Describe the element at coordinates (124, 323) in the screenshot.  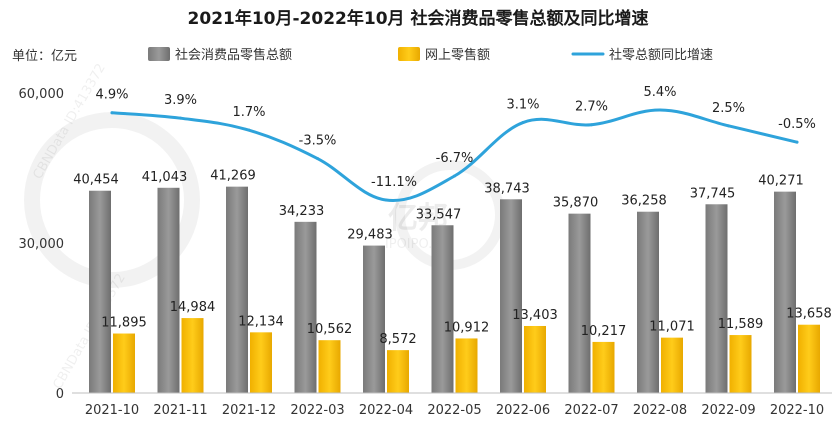
I see `bar-online-retail-label: 11,895` at that location.